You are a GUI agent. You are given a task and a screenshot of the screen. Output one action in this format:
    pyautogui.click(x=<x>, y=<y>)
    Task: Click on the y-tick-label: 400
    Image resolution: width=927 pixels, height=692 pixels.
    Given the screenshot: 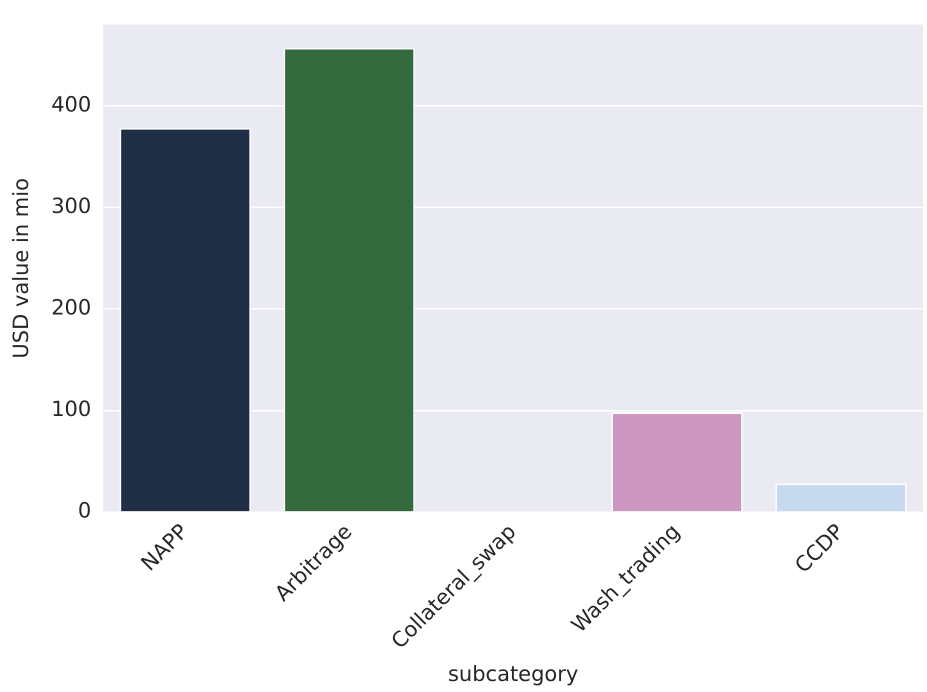 What is the action you would take?
    pyautogui.click(x=71, y=104)
    